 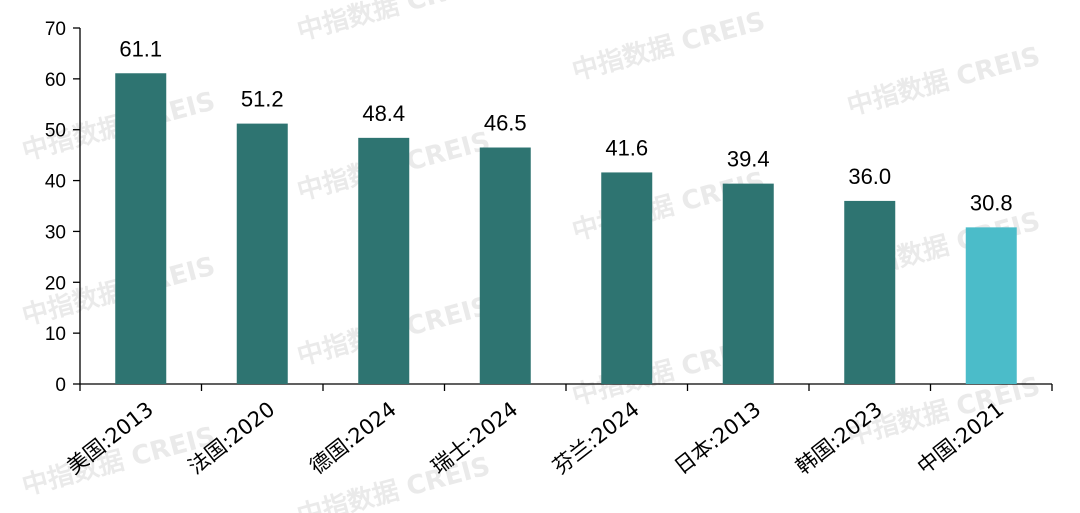 I want to click on data-label: 51.2, so click(x=262, y=99).